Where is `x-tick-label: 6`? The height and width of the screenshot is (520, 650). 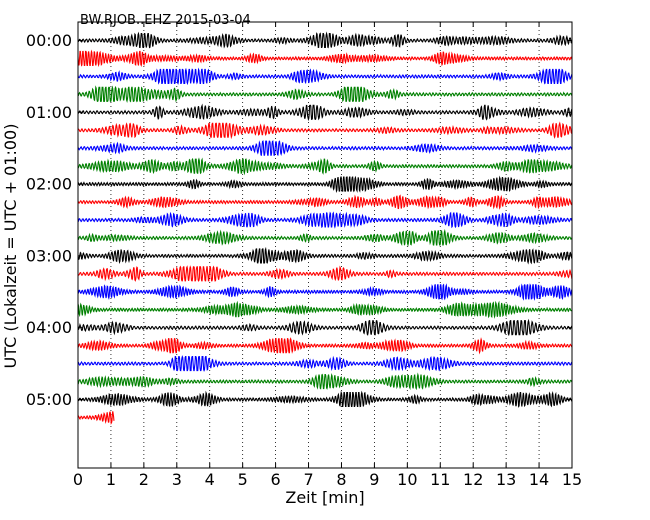
x-tick-label: 6 is located at coordinates (276, 479).